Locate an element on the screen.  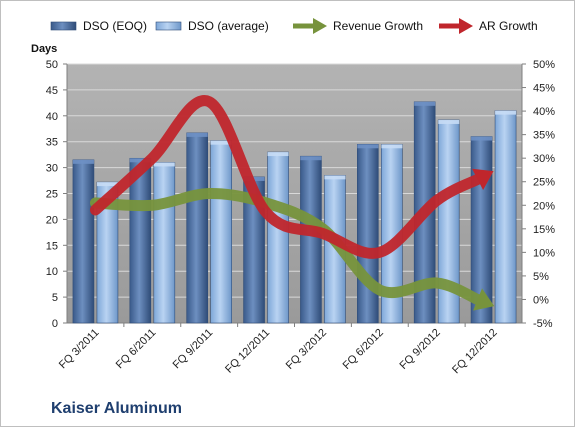
axis-titles: Days is located at coordinates (44, 49).